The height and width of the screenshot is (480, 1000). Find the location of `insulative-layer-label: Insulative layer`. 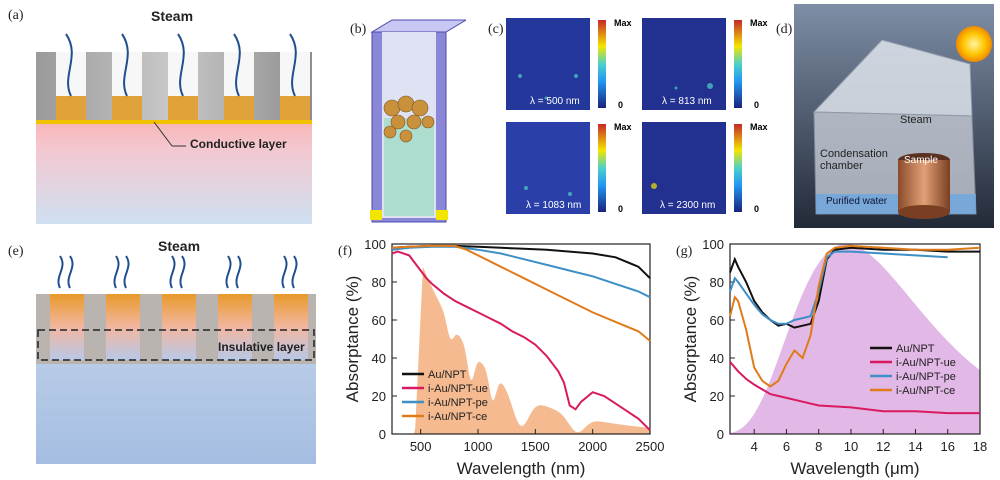

insulative-layer-label: Insulative layer is located at coordinates (261, 347).